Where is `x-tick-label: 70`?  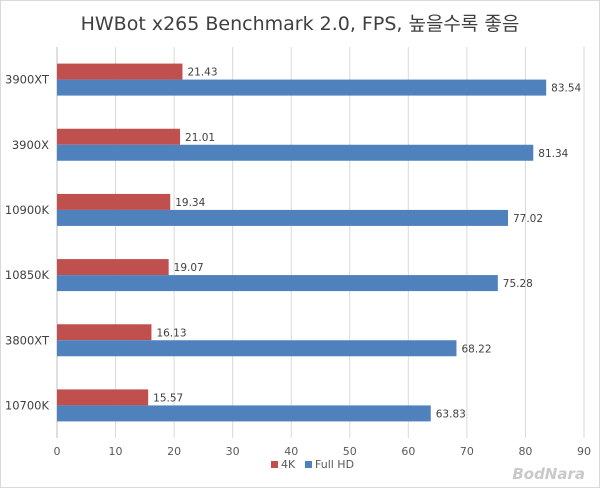 x-tick-label: 70 is located at coordinates (467, 451).